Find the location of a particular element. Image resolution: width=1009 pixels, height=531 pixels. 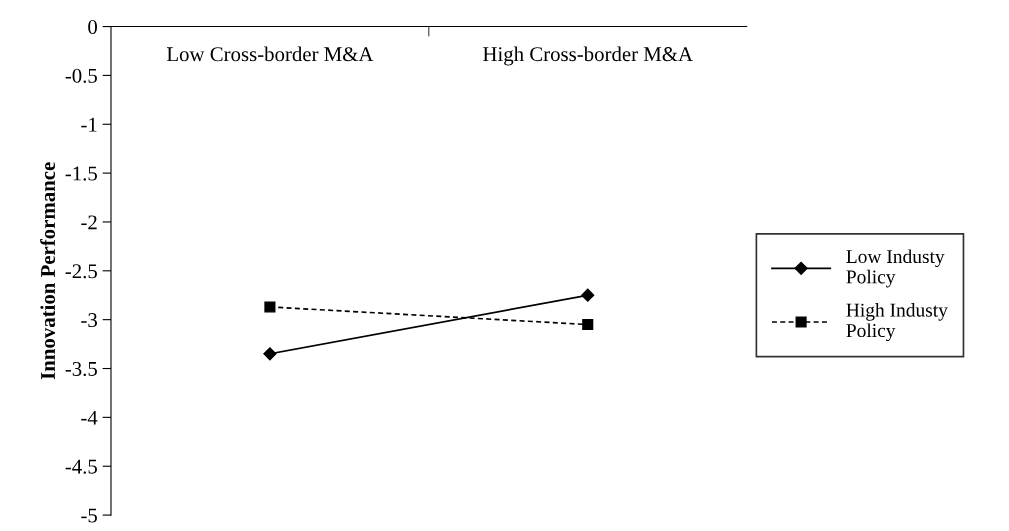

x-tick-label: High Cross-border M&A is located at coordinates (588, 56).